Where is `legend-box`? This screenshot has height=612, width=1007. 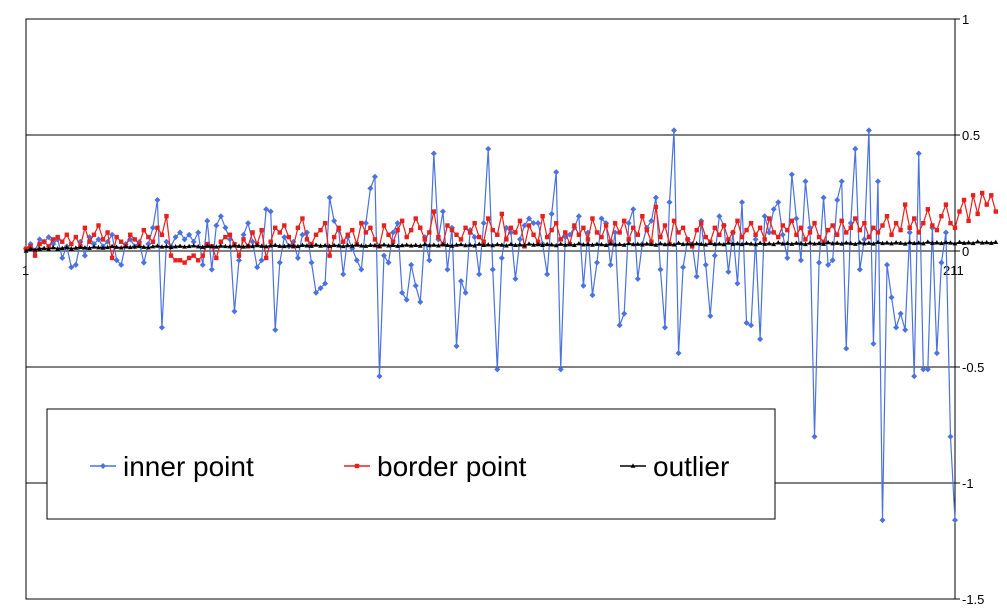 legend-box is located at coordinates (411, 464).